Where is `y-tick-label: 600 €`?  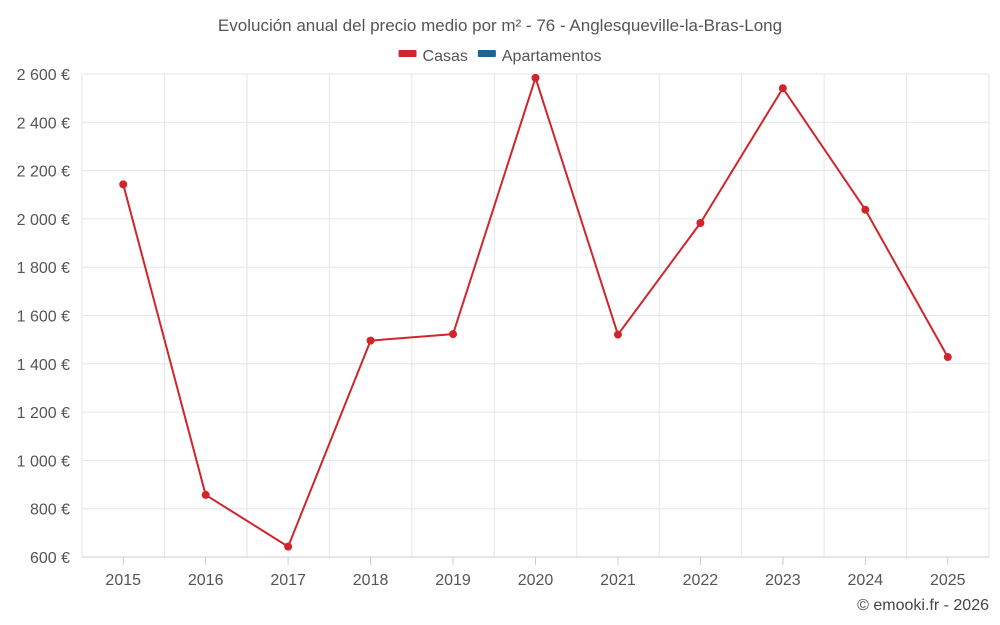
y-tick-label: 600 € is located at coordinates (50, 558).